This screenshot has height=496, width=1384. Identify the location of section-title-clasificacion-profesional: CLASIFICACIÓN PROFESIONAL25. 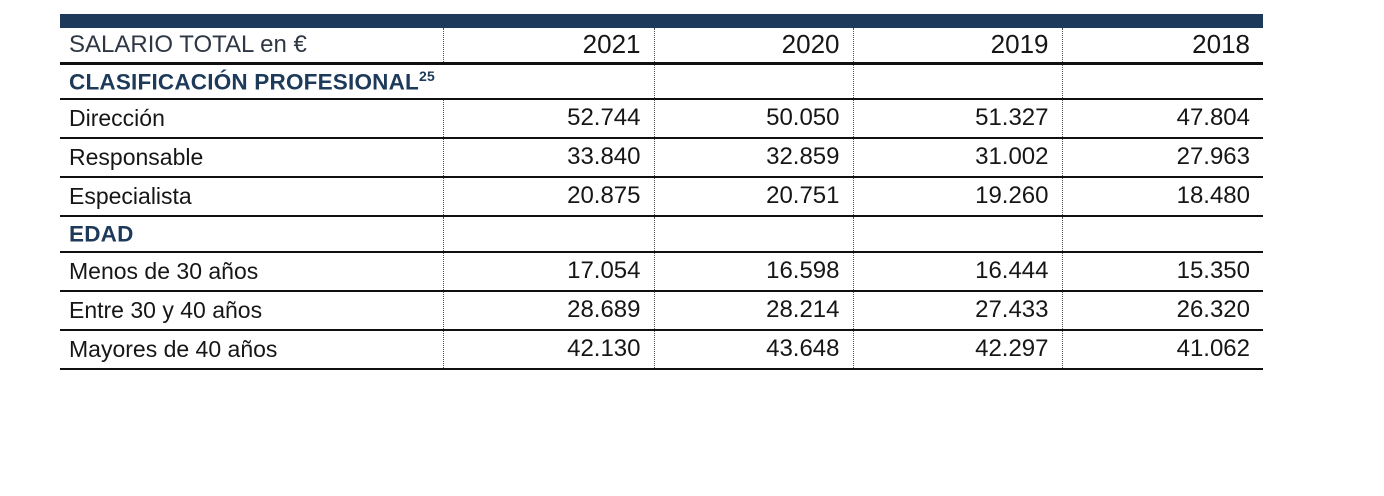
(357, 81).